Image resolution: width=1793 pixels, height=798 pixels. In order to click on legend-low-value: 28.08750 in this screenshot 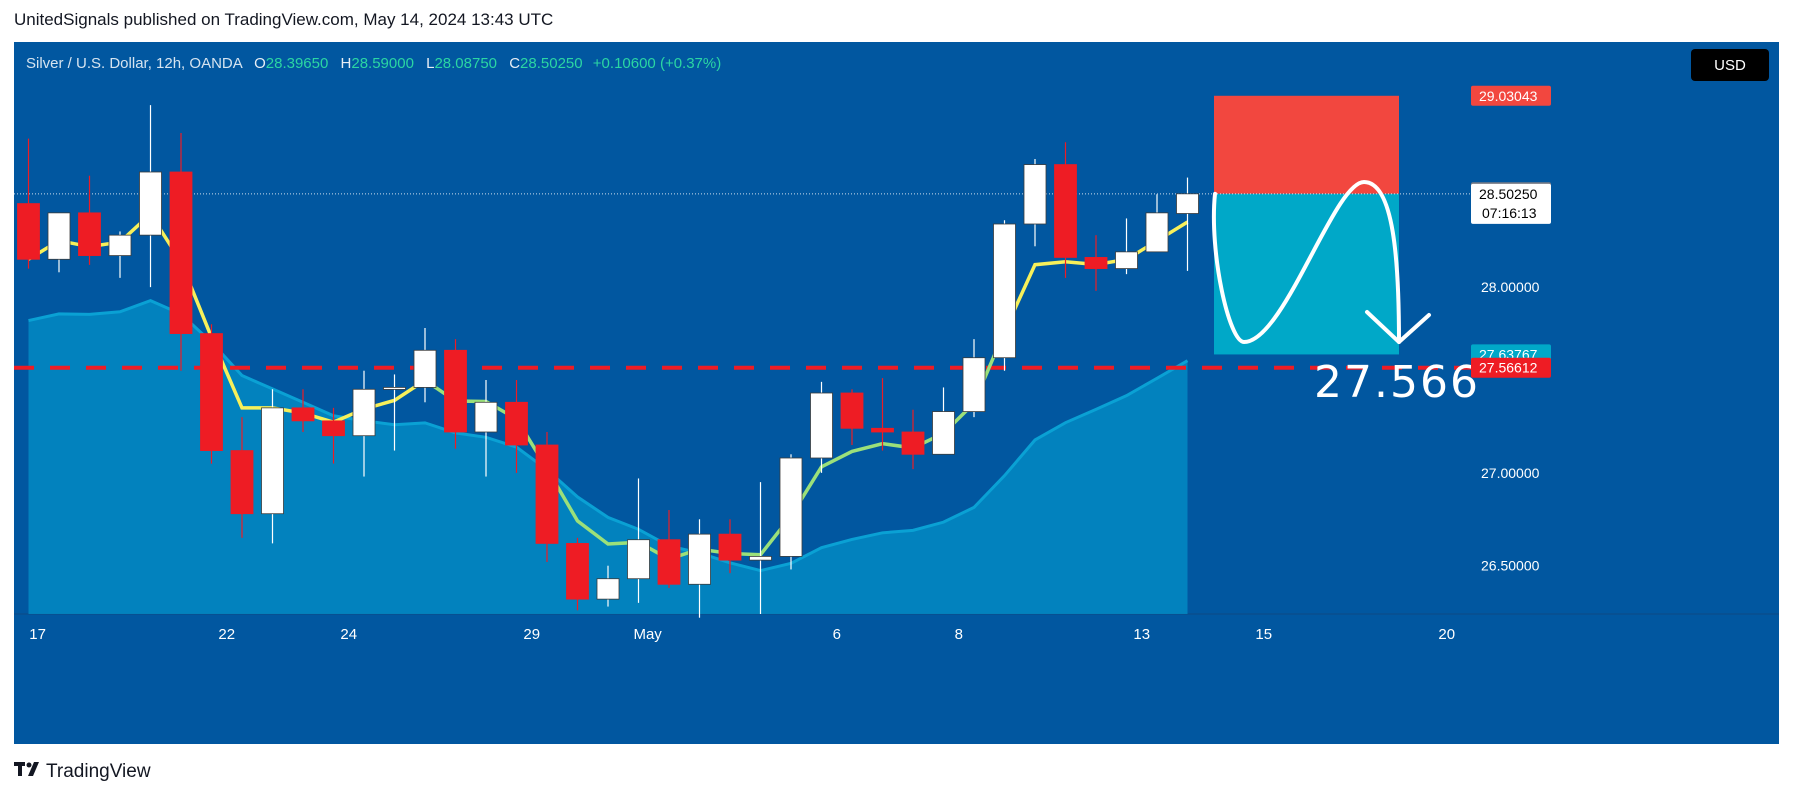, I will do `click(466, 63)`.